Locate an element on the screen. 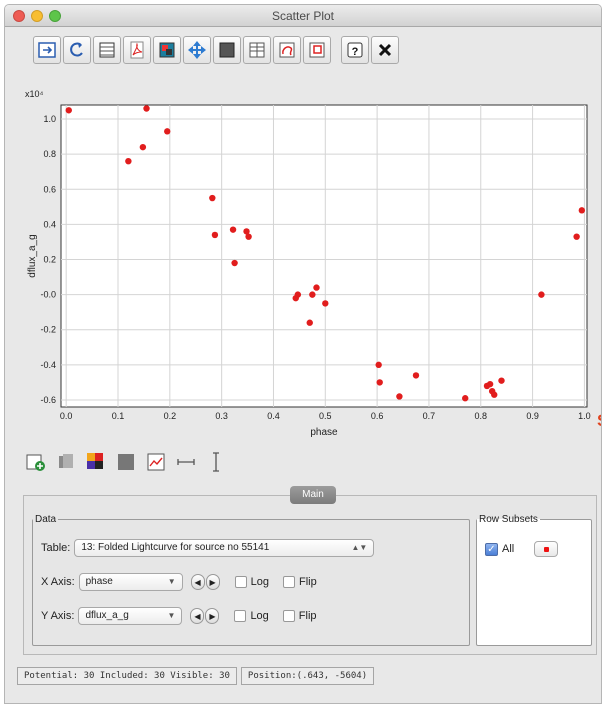  navigate-icon is located at coordinates (197, 50).